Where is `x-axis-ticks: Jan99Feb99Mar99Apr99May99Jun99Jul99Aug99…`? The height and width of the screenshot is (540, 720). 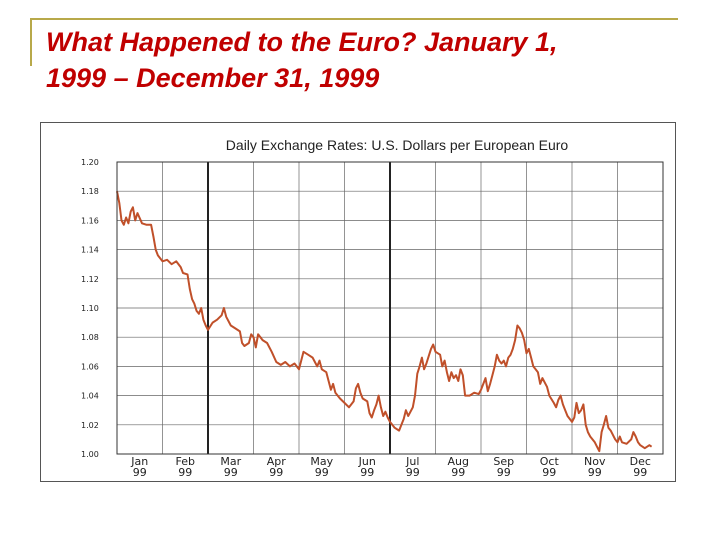 x-axis-ticks: Jan99Feb99Mar99Apr99May99Jun99Jul99Aug99… is located at coordinates (390, 467).